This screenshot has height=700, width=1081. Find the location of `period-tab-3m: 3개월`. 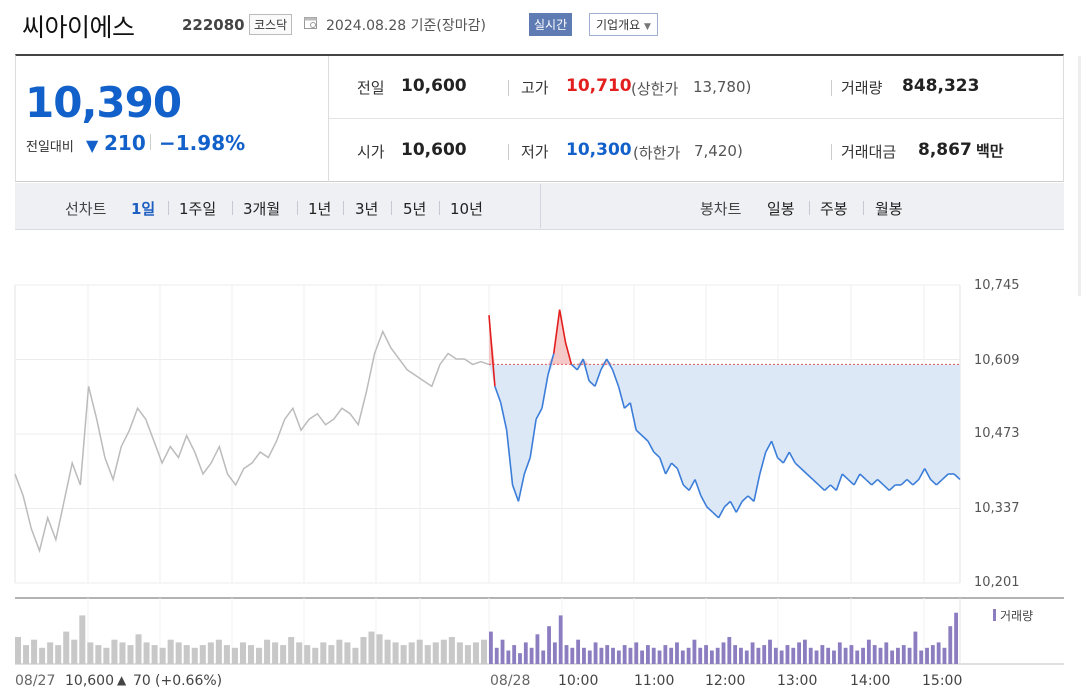

period-tab-3m: 3개월 is located at coordinates (262, 209).